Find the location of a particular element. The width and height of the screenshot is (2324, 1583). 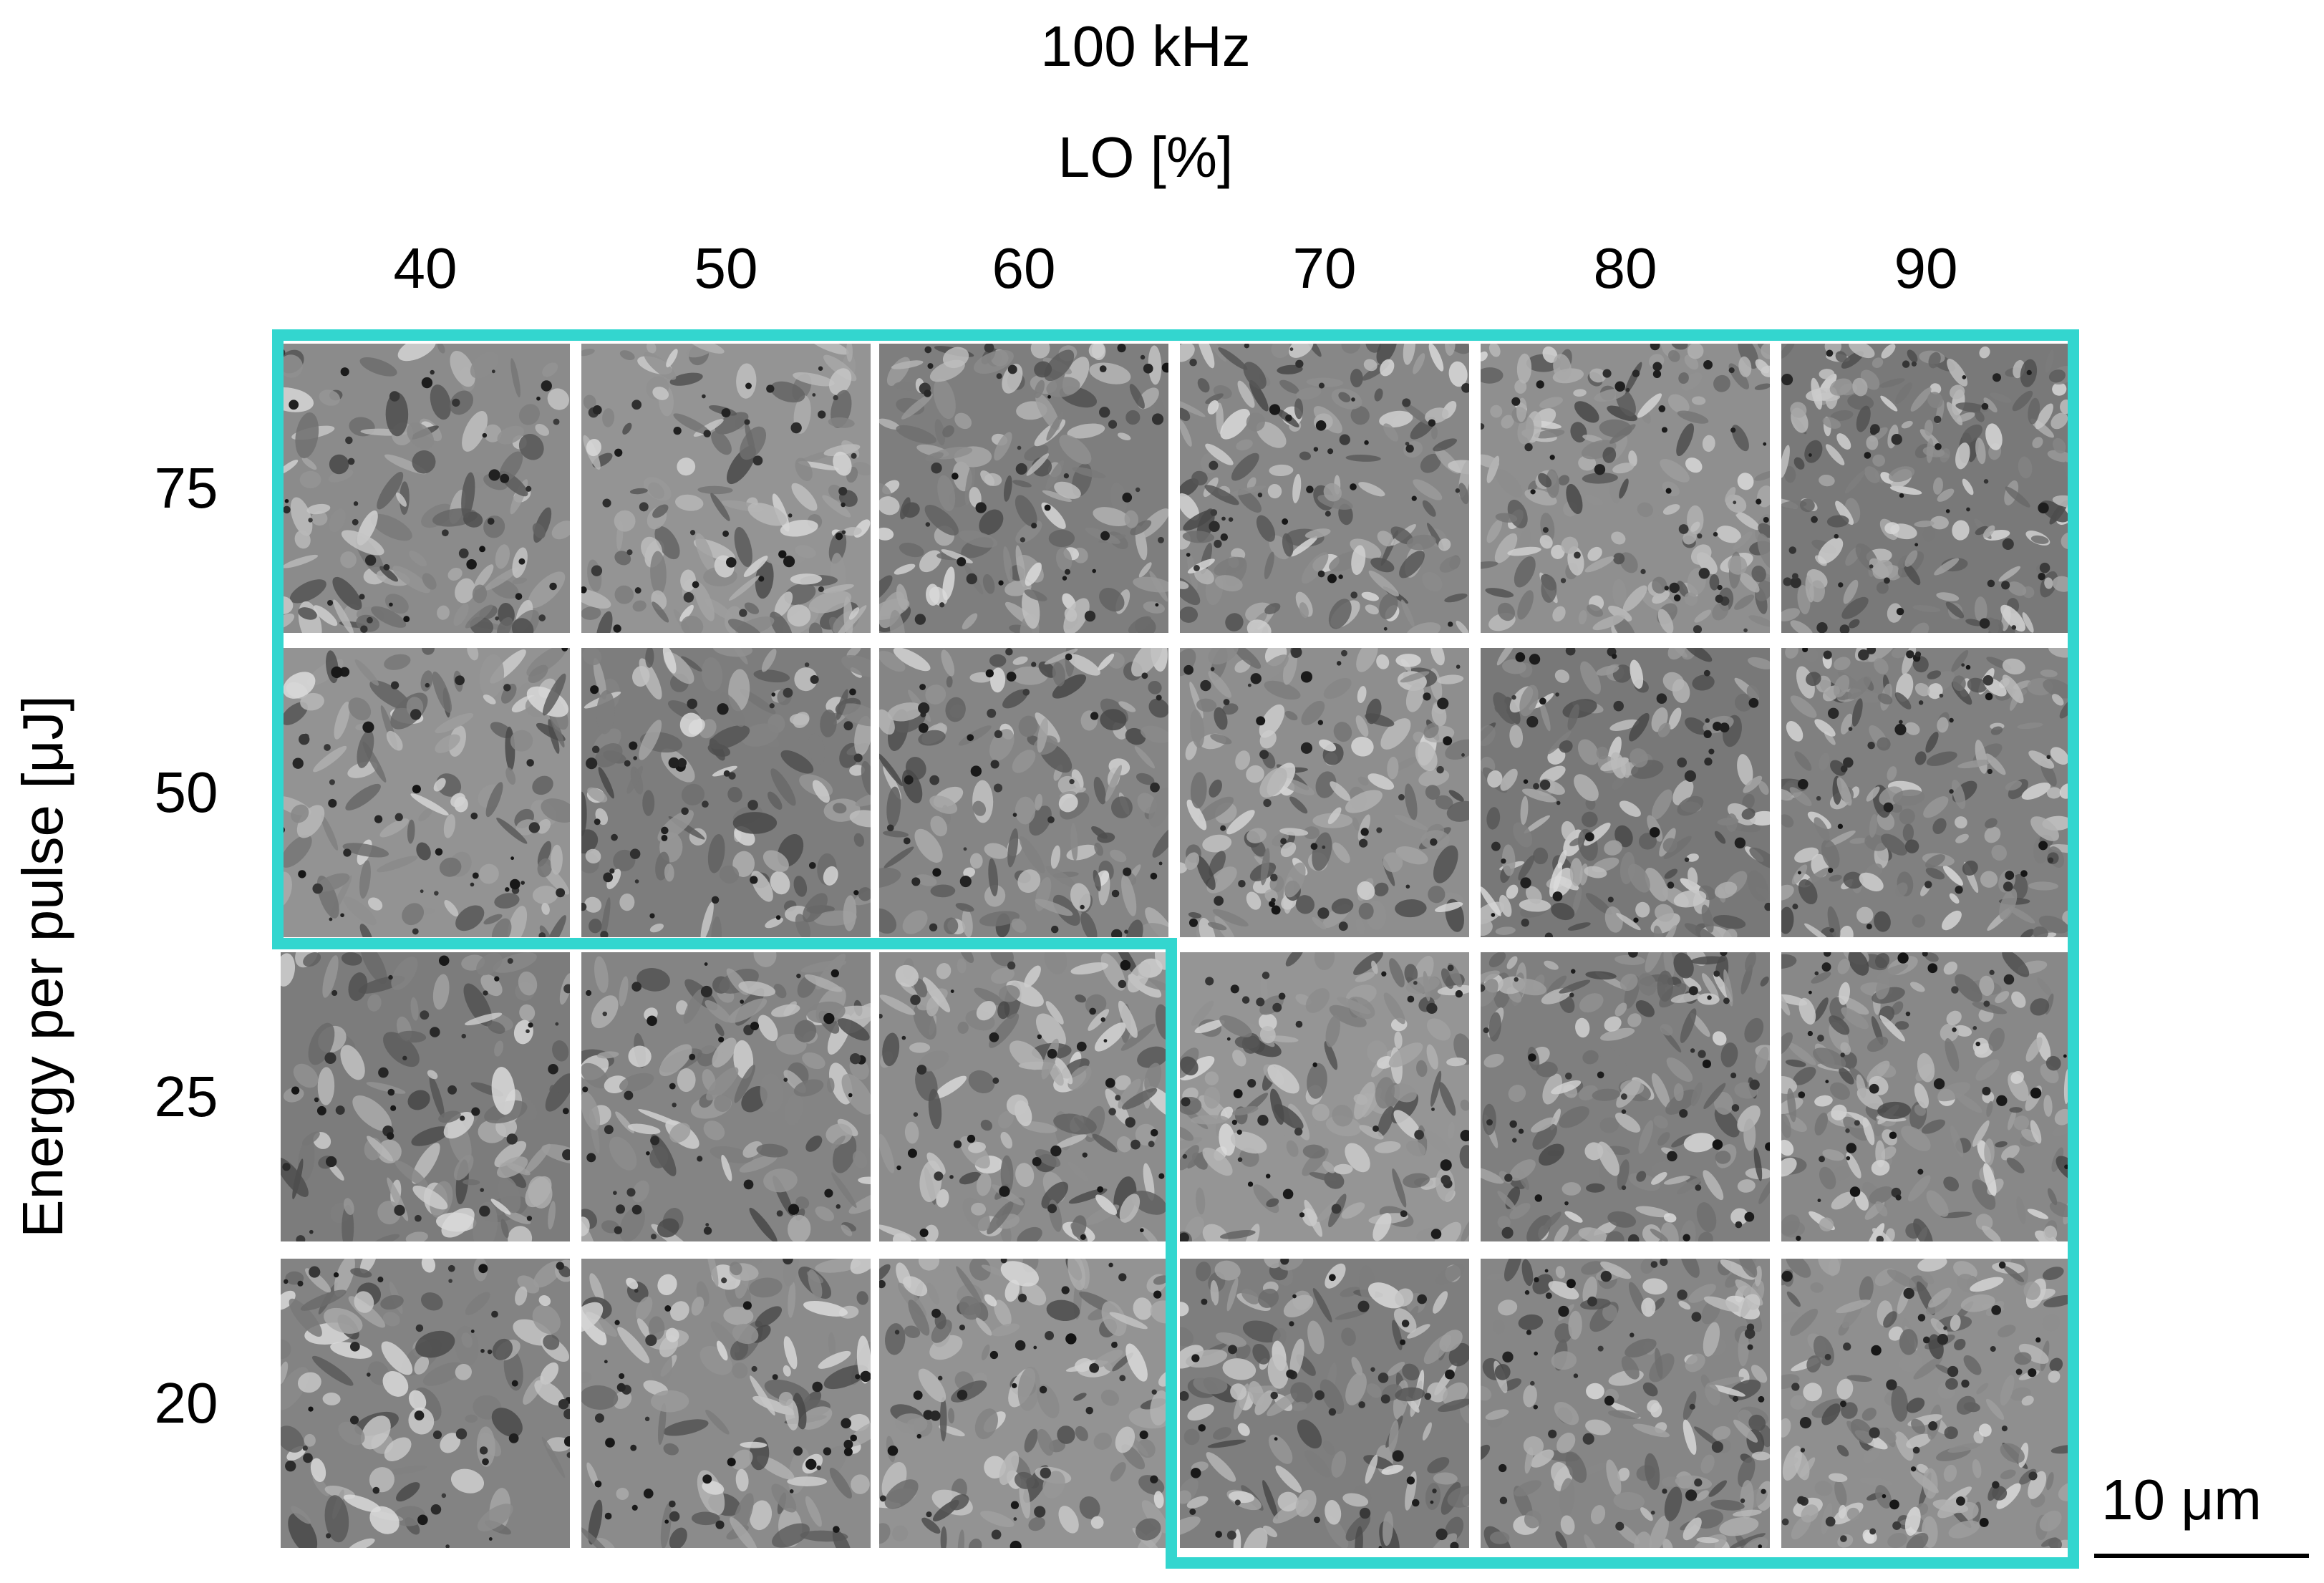

row-label-75: 75 is located at coordinates (186, 488).